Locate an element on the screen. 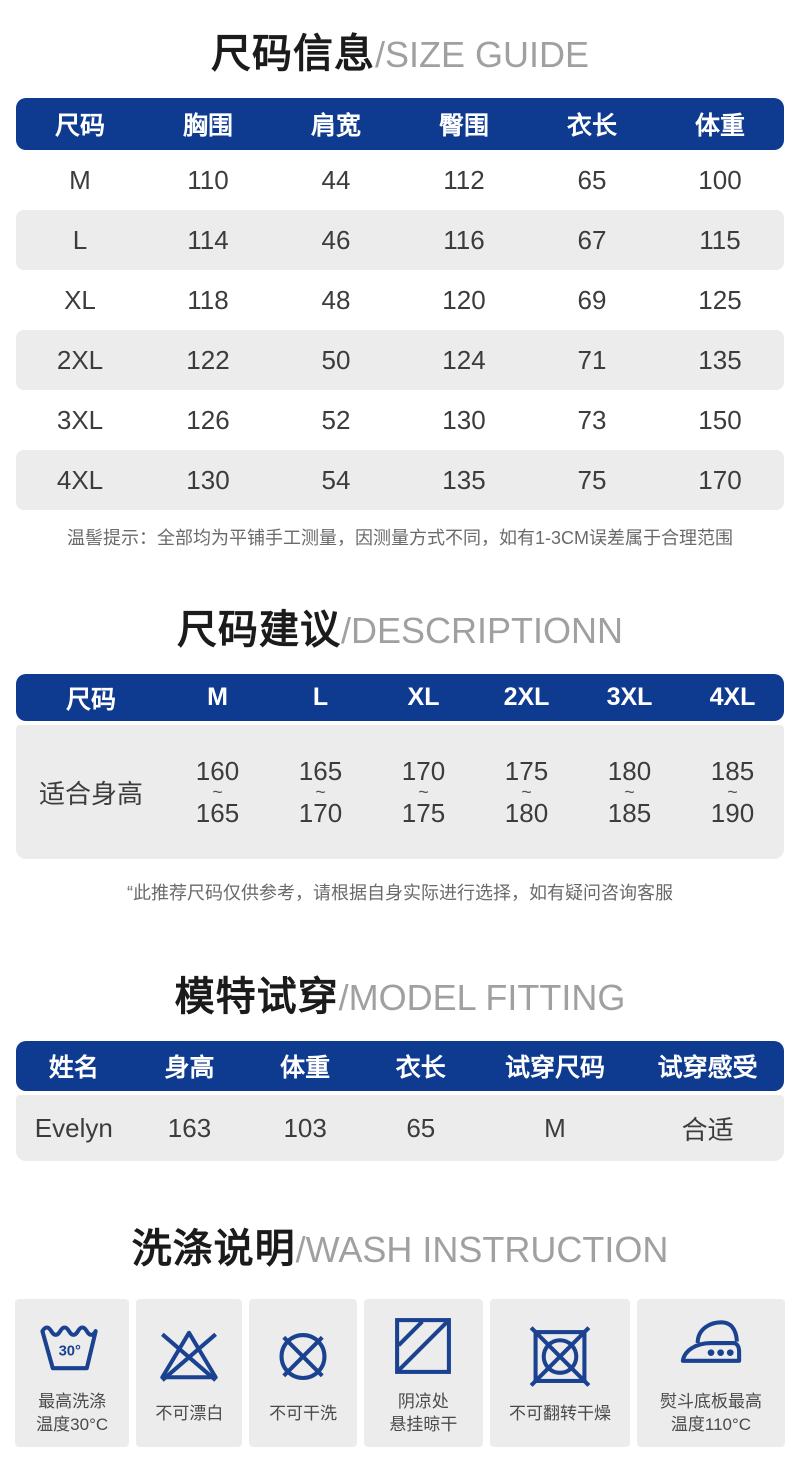 This screenshot has height=1469, width=800. range-to: 175 is located at coordinates (423, 813).